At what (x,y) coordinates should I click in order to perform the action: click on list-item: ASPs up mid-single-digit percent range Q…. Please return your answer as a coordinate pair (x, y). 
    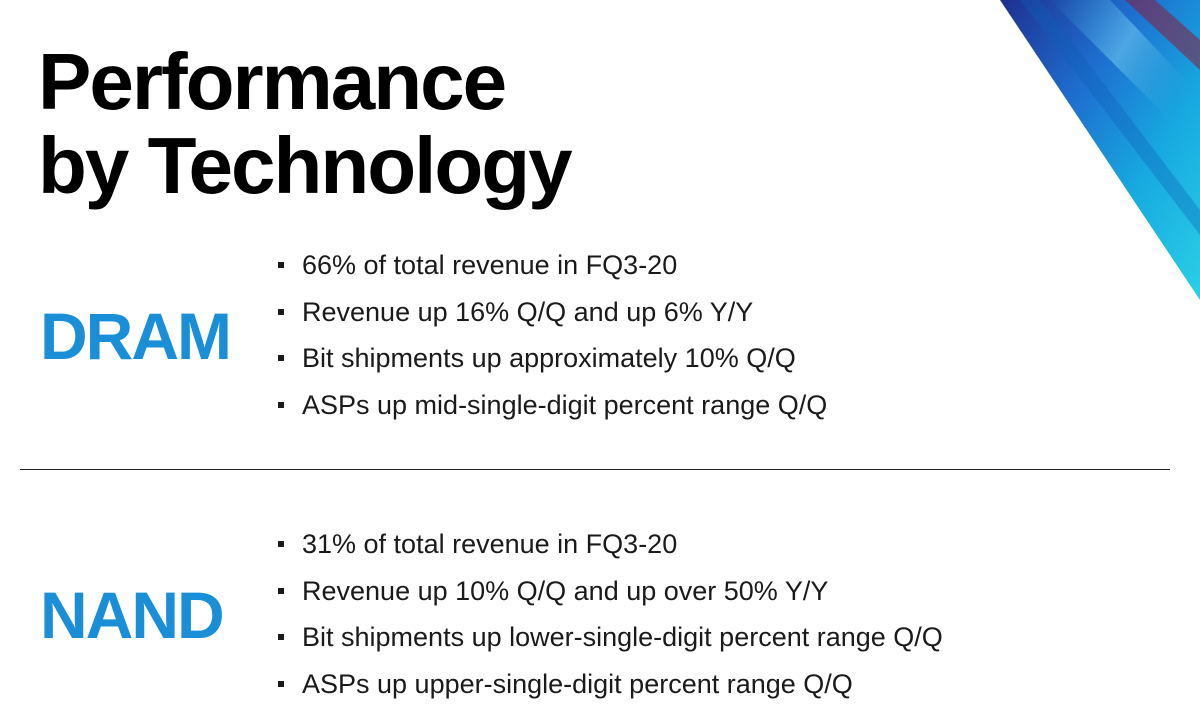
    Looking at the image, I should click on (552, 405).